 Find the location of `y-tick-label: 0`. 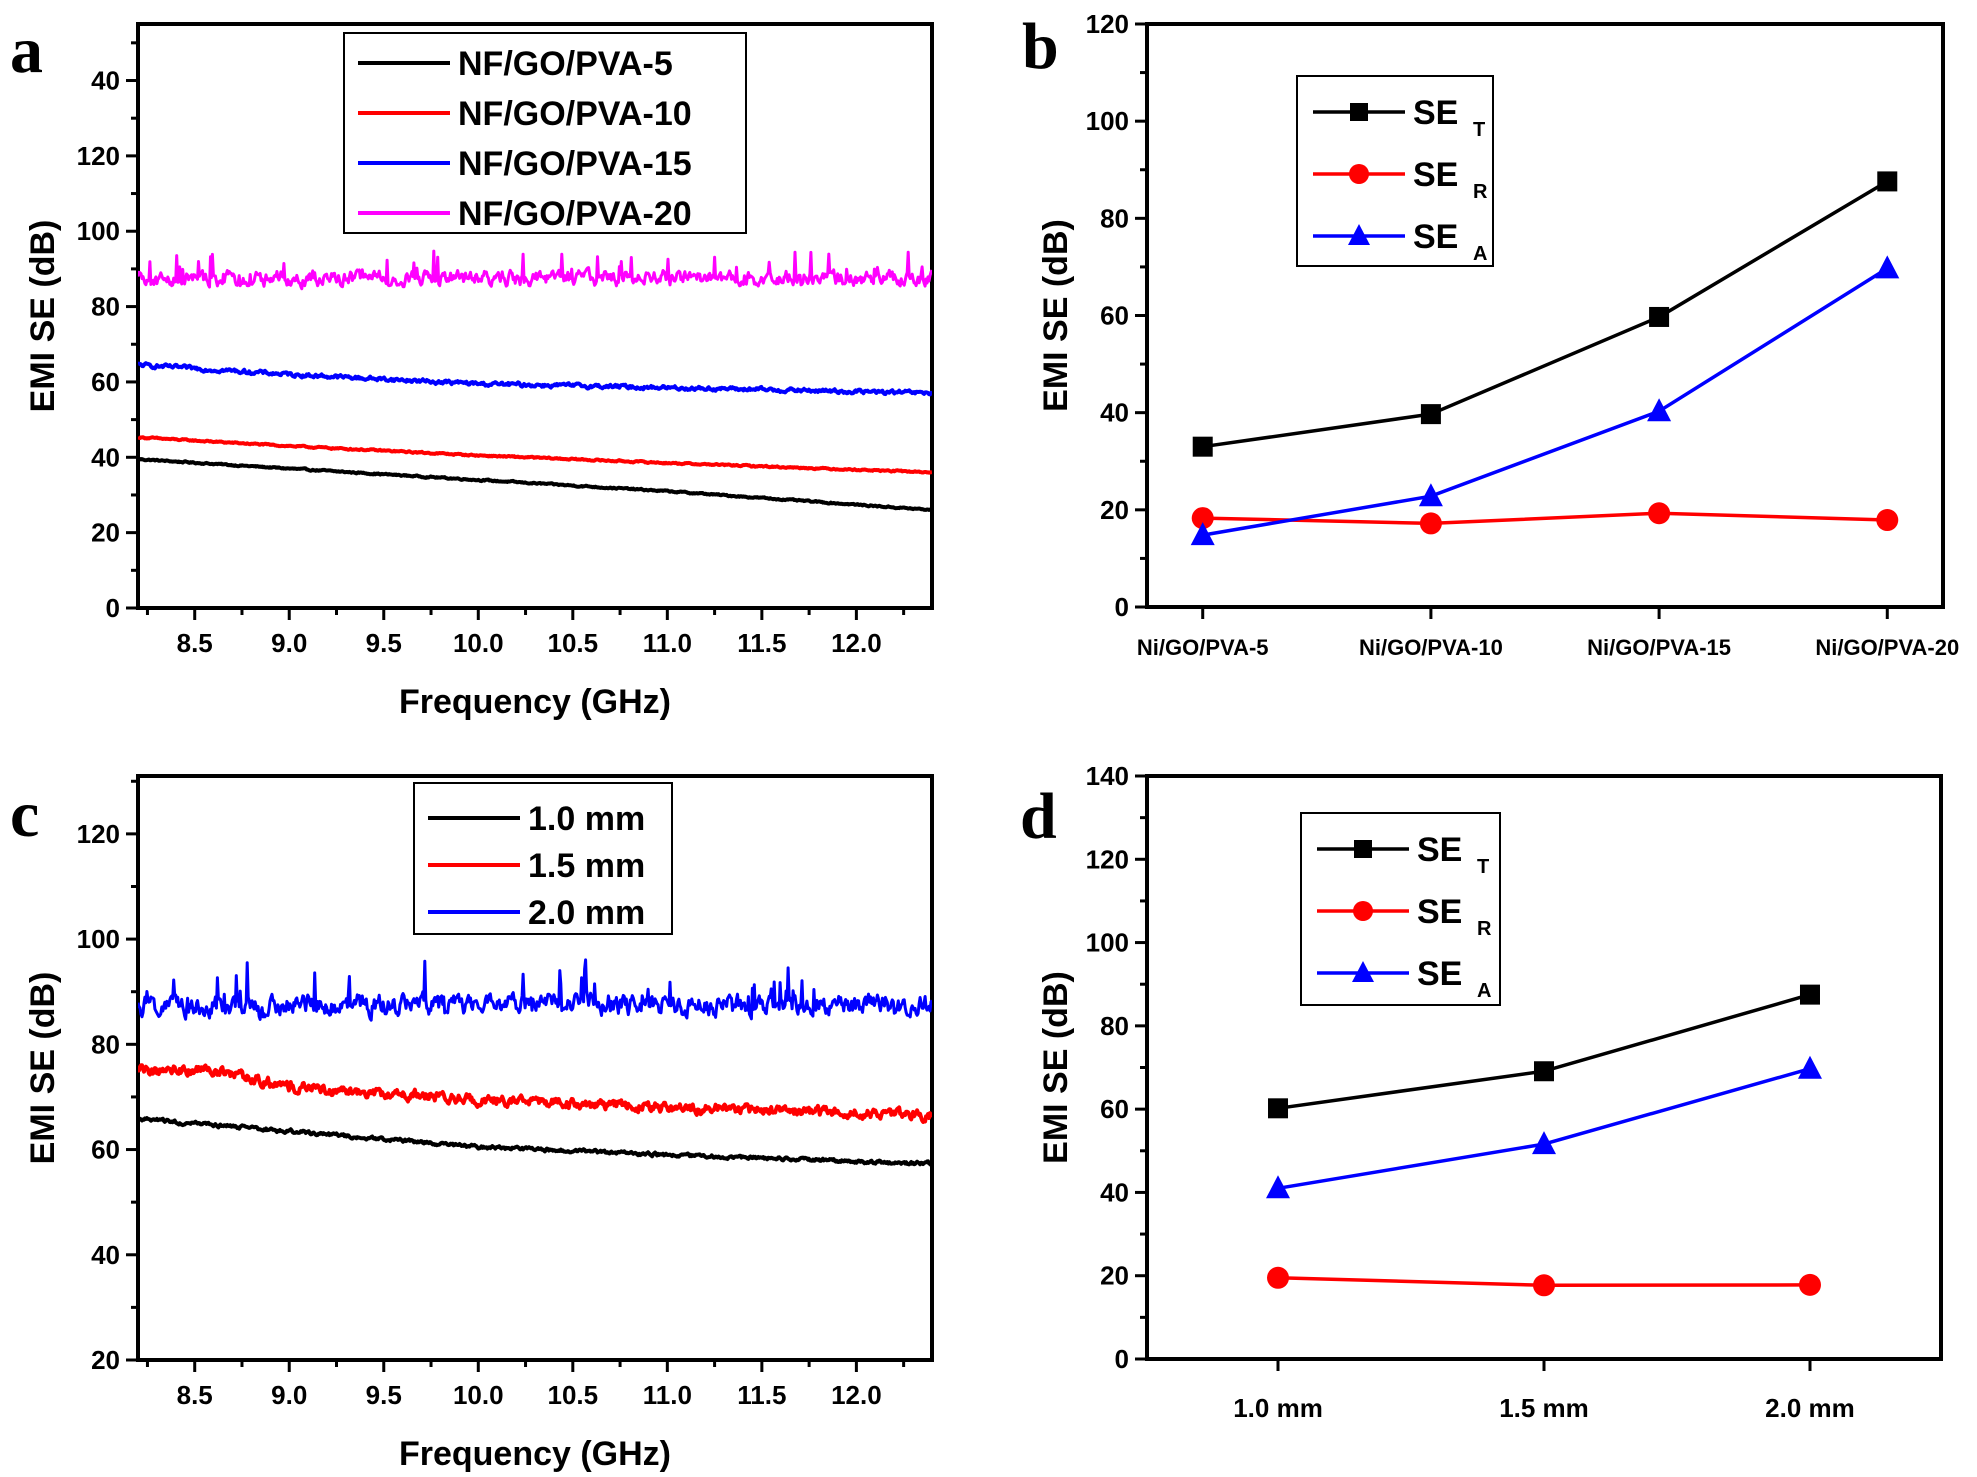

y-tick-label: 0 is located at coordinates (1122, 607).